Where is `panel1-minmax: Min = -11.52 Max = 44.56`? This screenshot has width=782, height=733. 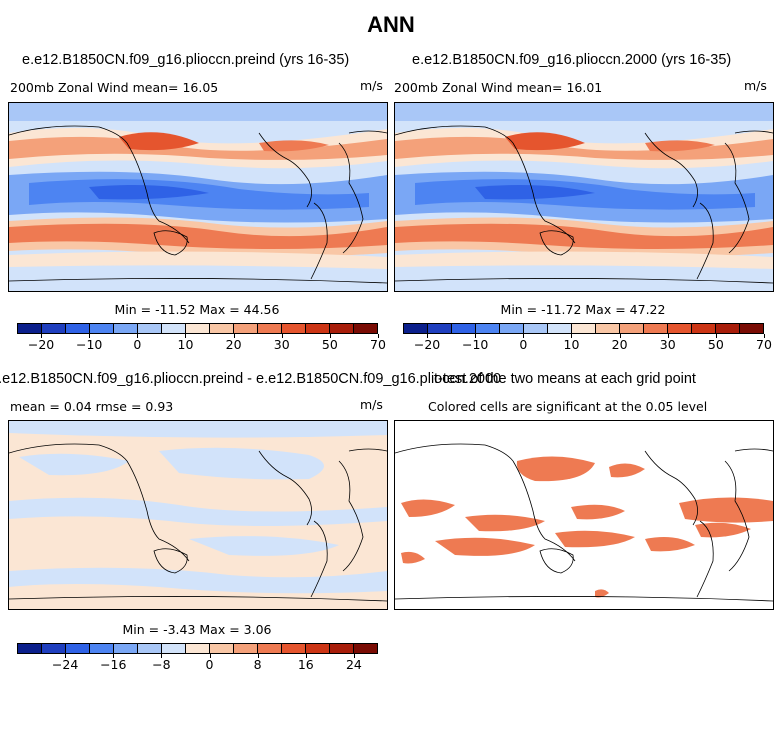 panel1-minmax: Min = -11.52 Max = 44.56 is located at coordinates (197, 309).